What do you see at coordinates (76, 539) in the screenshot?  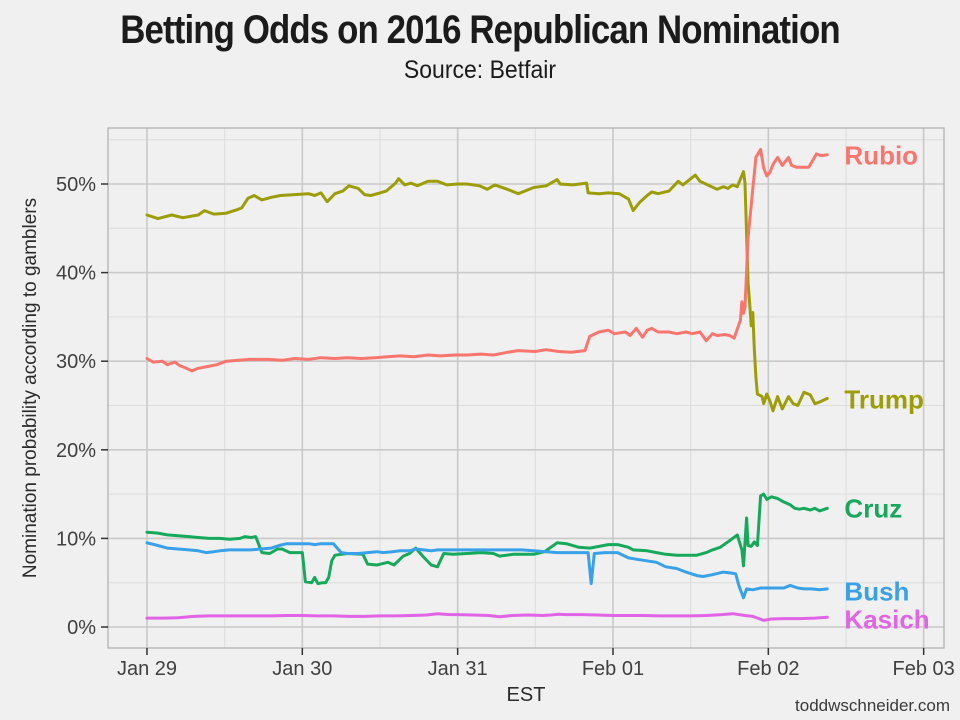 I see `y-tick-label: 10%` at bounding box center [76, 539].